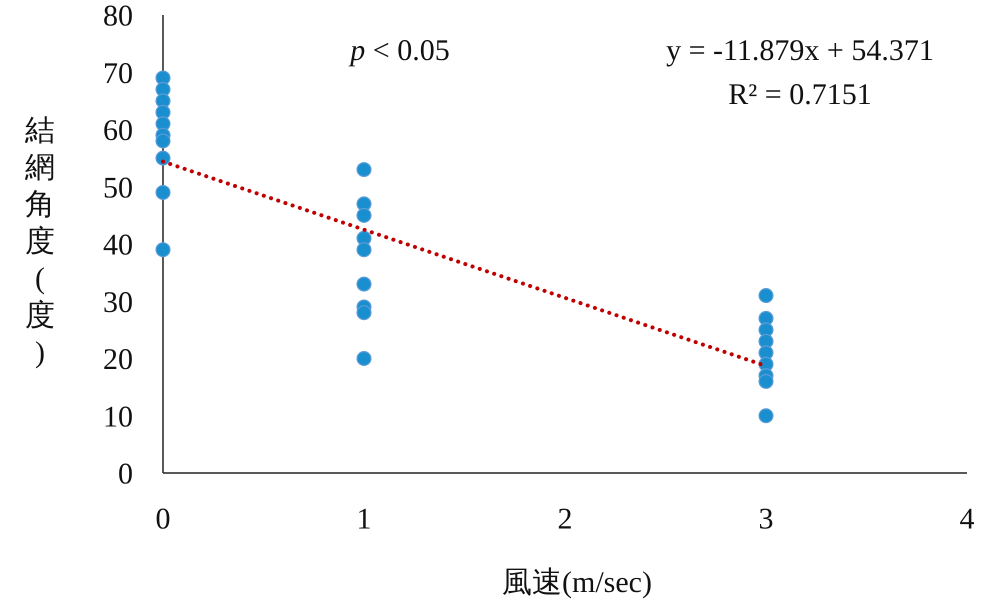 The image size is (988, 602). Describe the element at coordinates (118, 187) in the screenshot. I see `y-tick-label: 50` at that location.